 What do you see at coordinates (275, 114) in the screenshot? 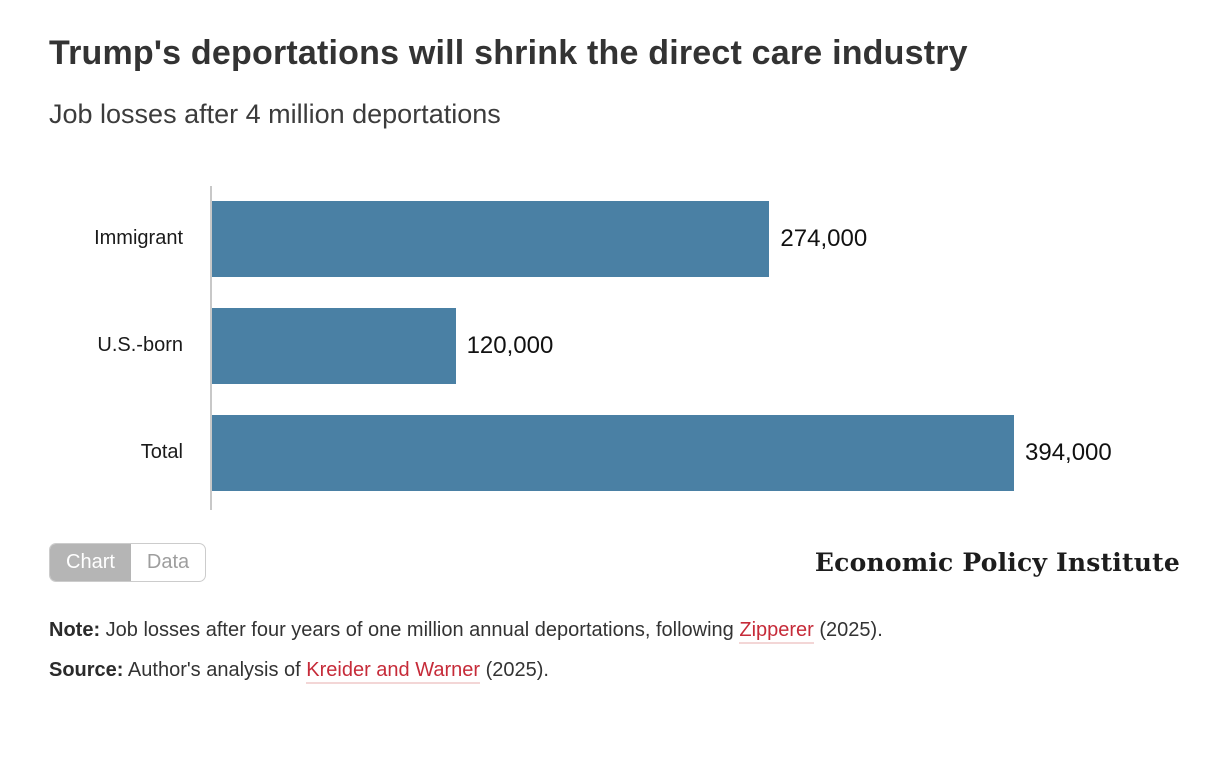
I see `chart-subtitle: Job losses after 4 million deportations` at bounding box center [275, 114].